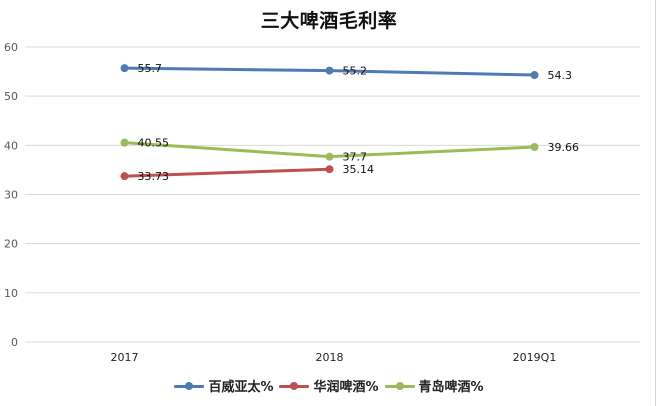  What do you see at coordinates (560, 75) in the screenshot?
I see `data-label: 54.3` at bounding box center [560, 75].